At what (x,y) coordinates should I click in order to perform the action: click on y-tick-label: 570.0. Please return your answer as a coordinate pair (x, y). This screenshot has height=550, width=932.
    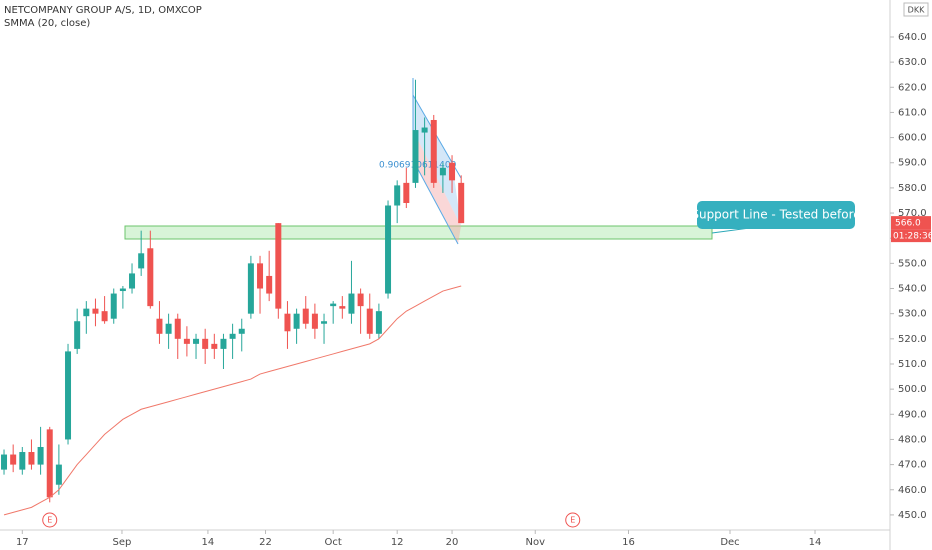
    Looking at the image, I should click on (912, 213).